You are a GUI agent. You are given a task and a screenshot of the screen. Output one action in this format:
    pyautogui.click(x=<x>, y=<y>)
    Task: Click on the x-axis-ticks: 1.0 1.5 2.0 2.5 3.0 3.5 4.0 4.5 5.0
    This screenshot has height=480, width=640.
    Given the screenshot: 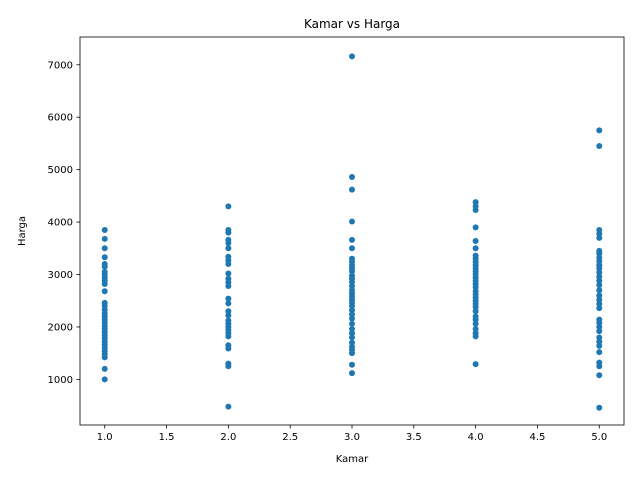 What is the action you would take?
    pyautogui.click(x=352, y=434)
    